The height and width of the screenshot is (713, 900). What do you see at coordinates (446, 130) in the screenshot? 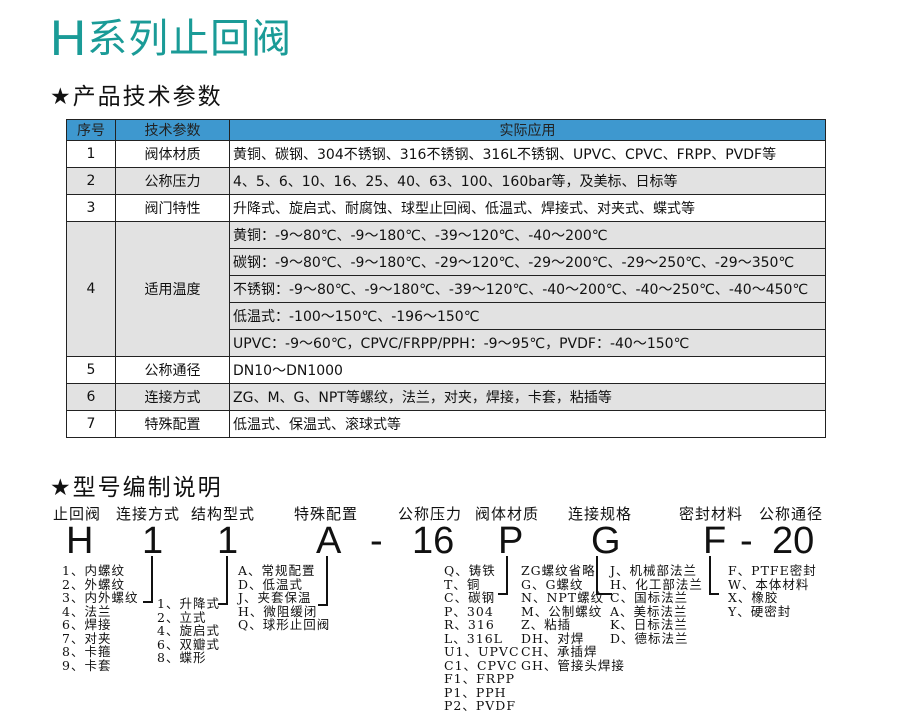
I see `table-header: 序号 技术参数 实际应用` at bounding box center [446, 130].